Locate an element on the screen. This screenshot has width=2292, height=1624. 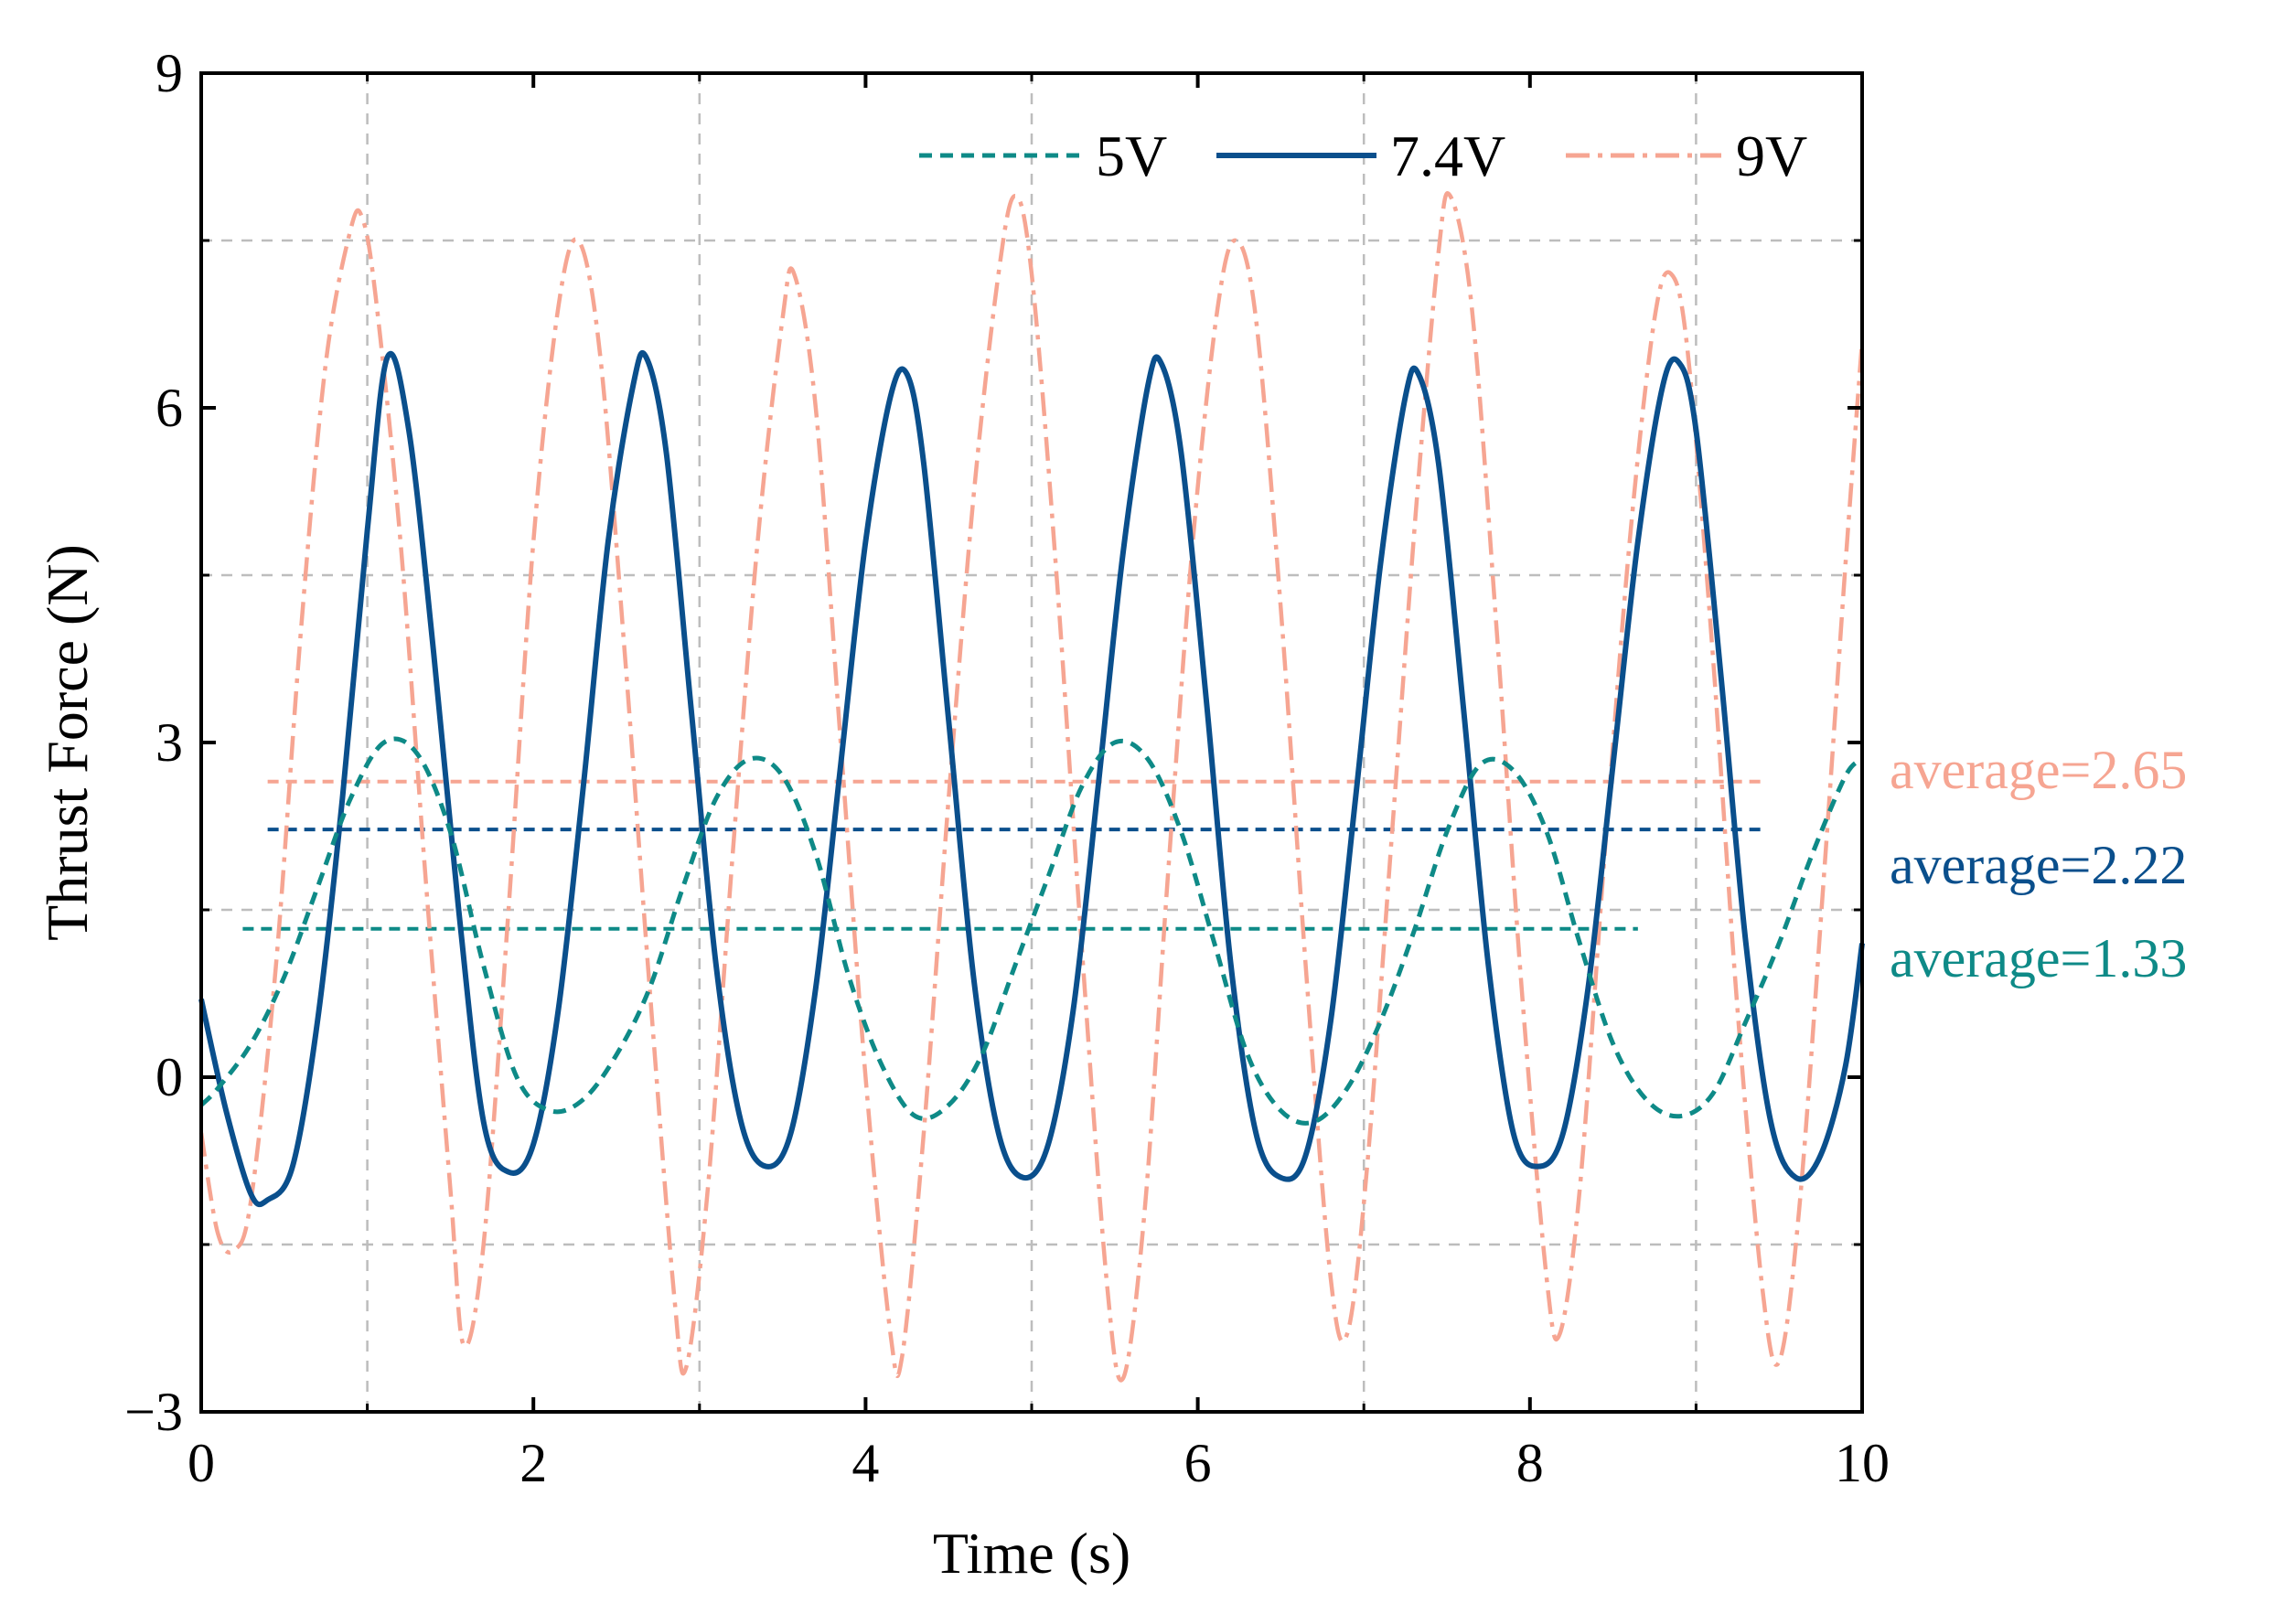
x-tick-label: 0 is located at coordinates (201, 1463).